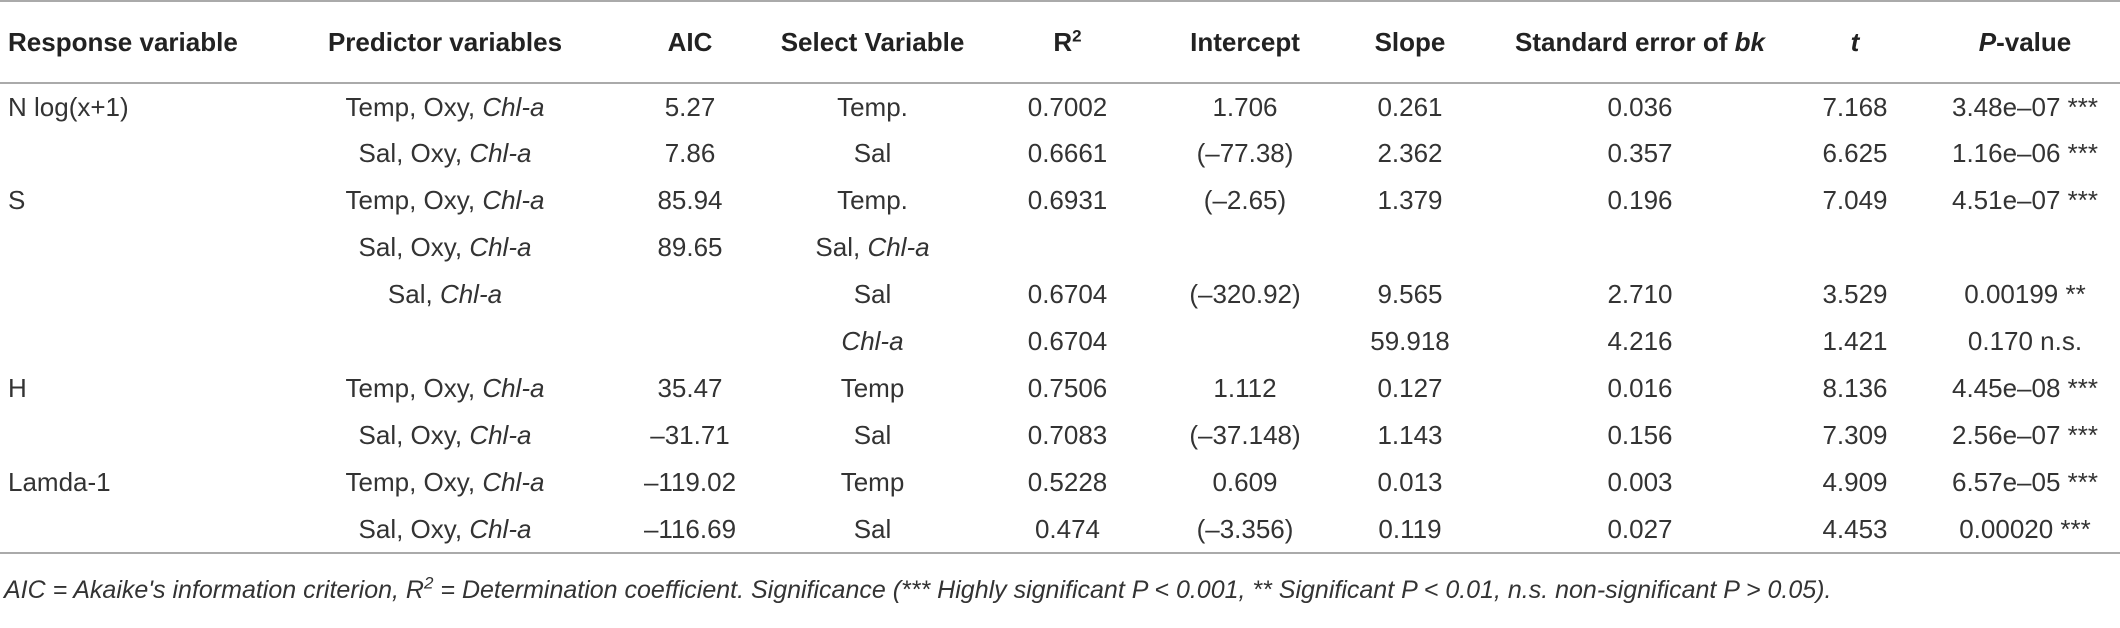 The height and width of the screenshot is (628, 2120). Describe the element at coordinates (1245, 153) in the screenshot. I see `table-cell: (–77.38)` at that location.